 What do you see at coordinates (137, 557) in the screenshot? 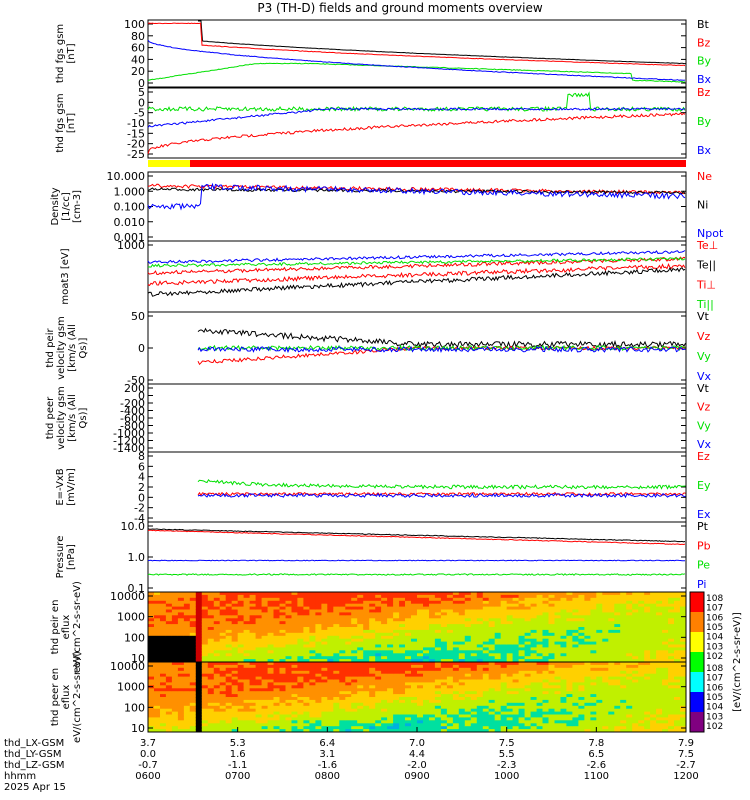
I see `panel-9-tick-label: 1.0` at bounding box center [137, 557].